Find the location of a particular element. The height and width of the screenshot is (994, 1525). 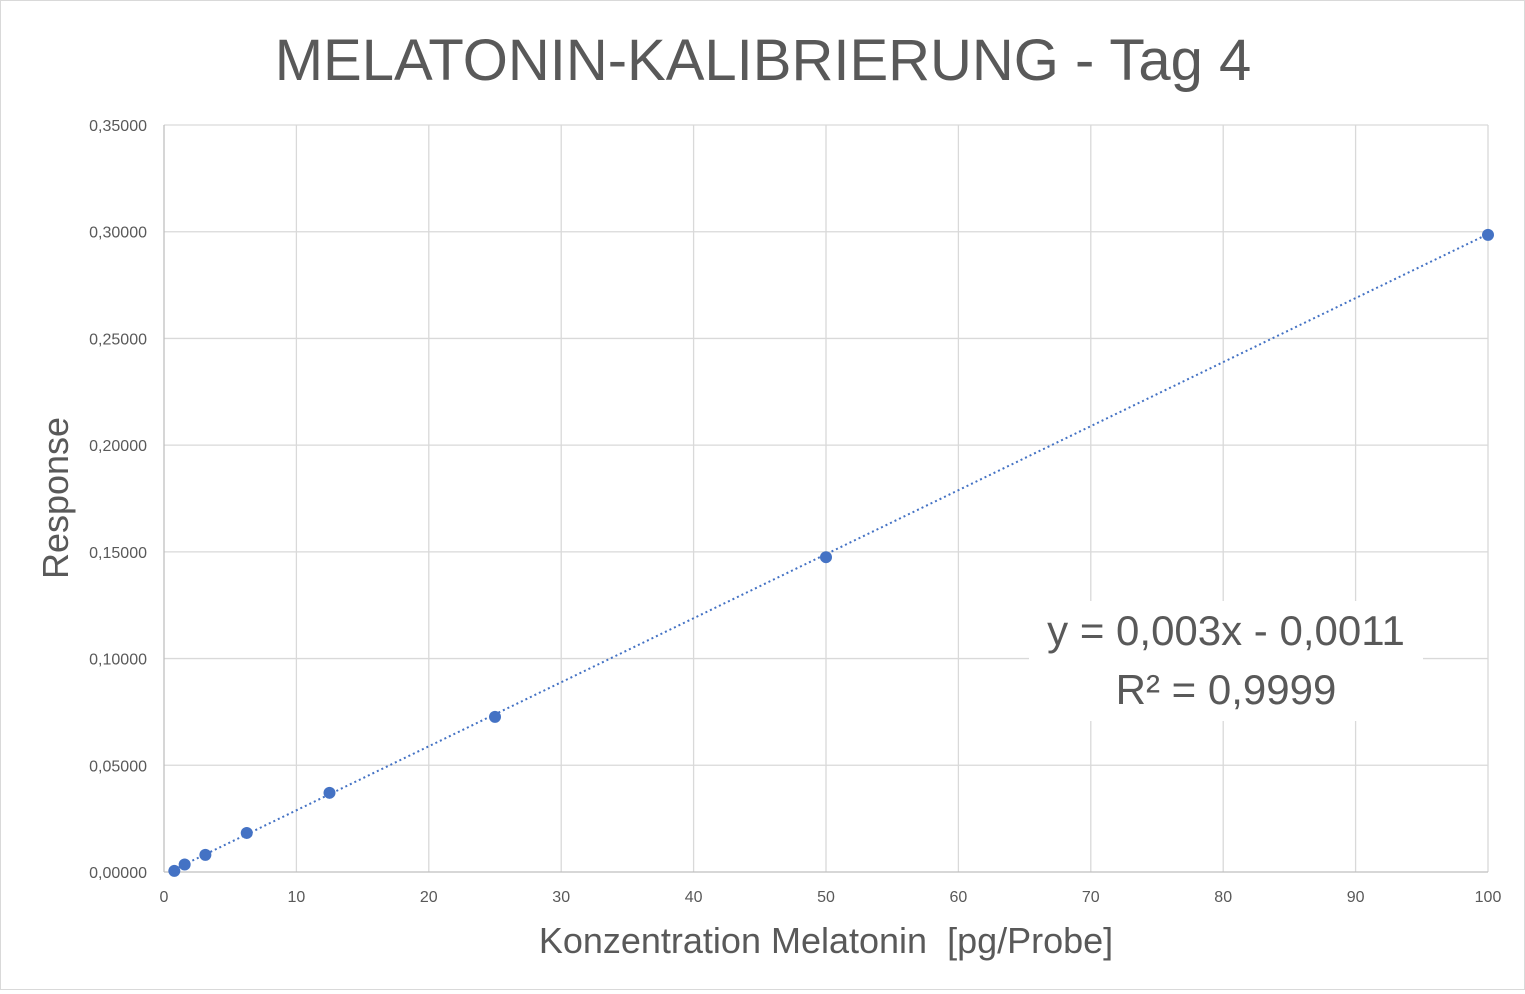

x-tick-label: 100 is located at coordinates (1488, 897).